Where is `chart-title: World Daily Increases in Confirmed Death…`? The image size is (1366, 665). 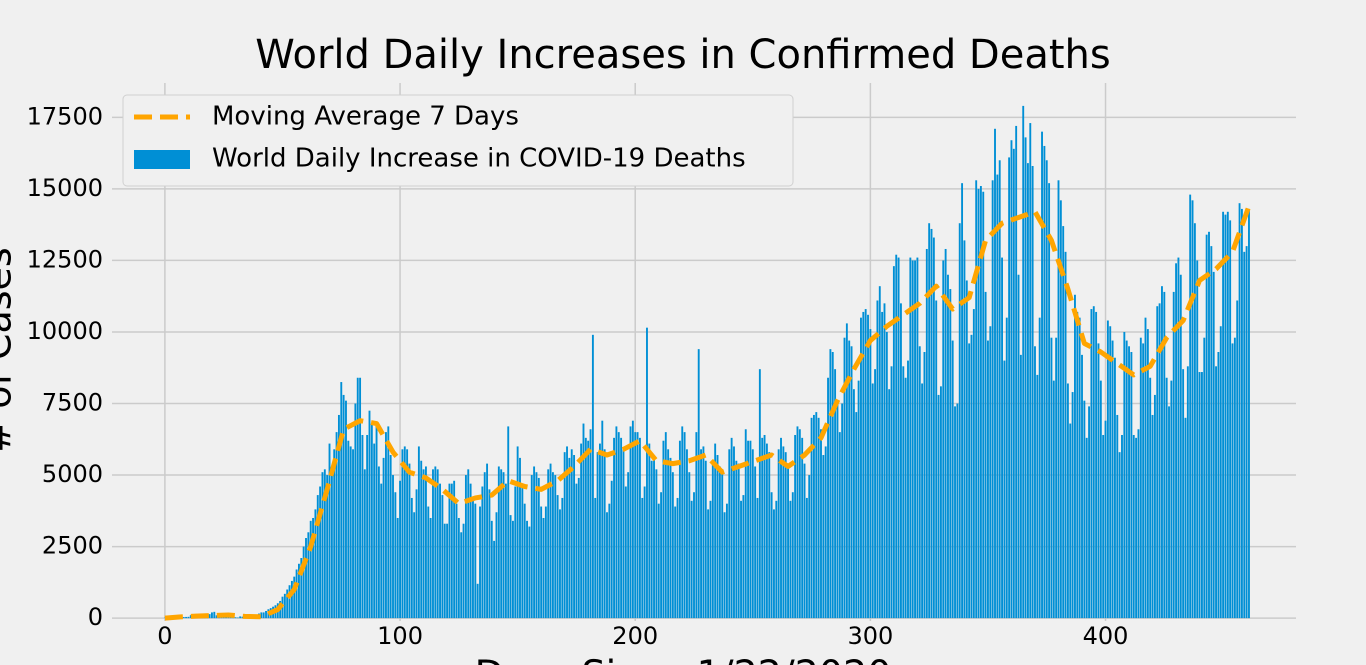
chart-title: World Daily Increases in Confirmed Death… is located at coordinates (682, 55).